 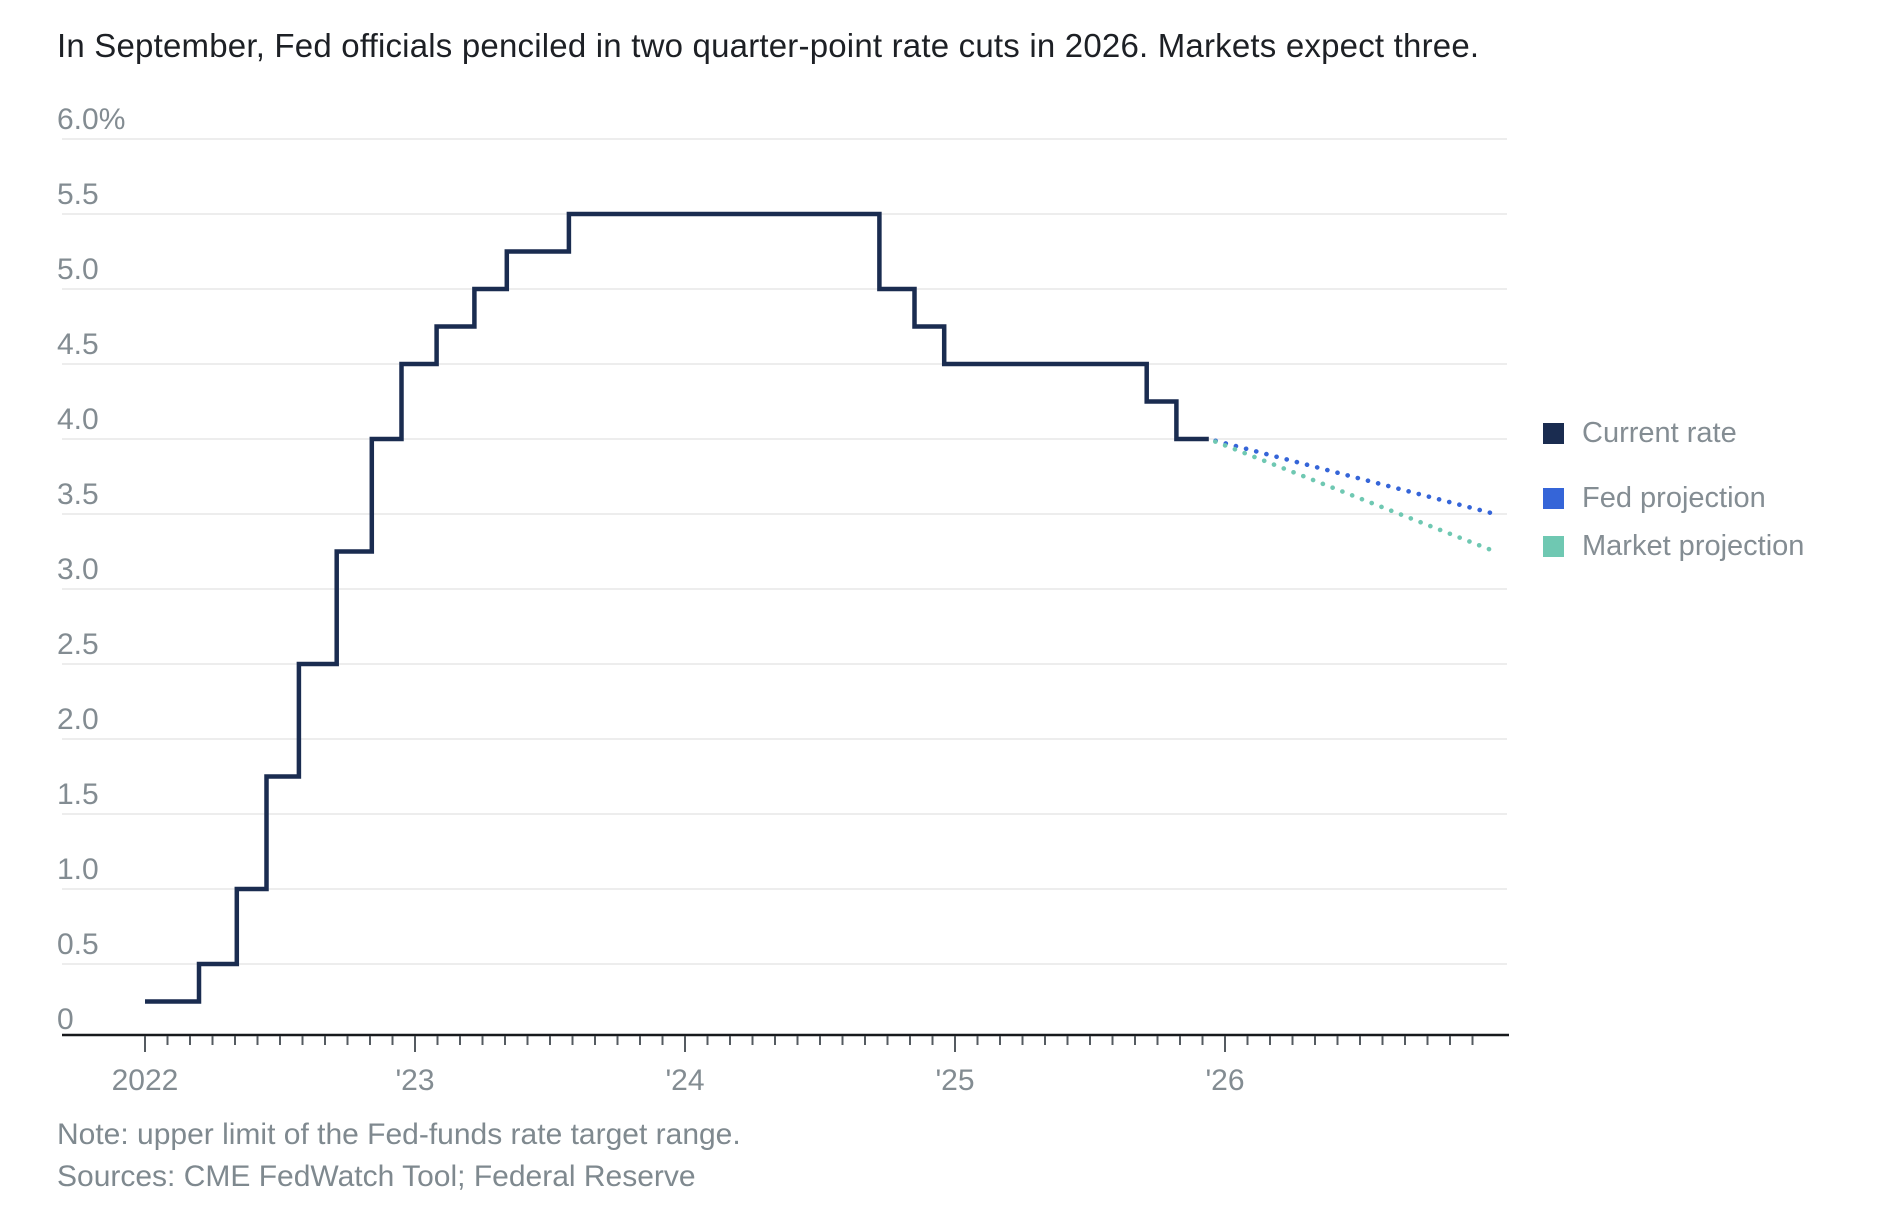 I want to click on legend-label: Market projection, so click(x=1693, y=546).